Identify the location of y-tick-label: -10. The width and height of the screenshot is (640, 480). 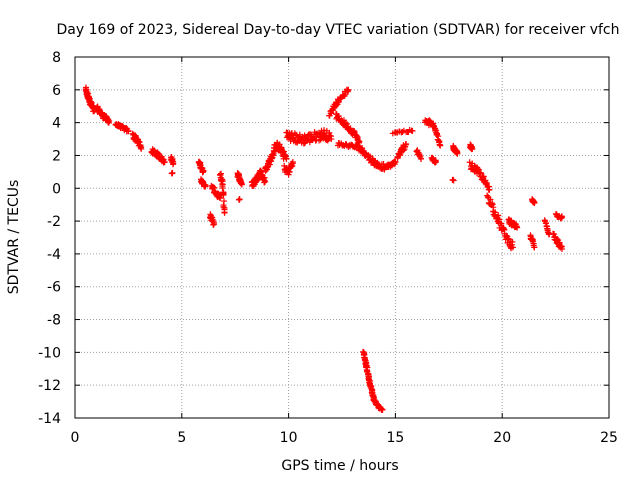
(49, 353).